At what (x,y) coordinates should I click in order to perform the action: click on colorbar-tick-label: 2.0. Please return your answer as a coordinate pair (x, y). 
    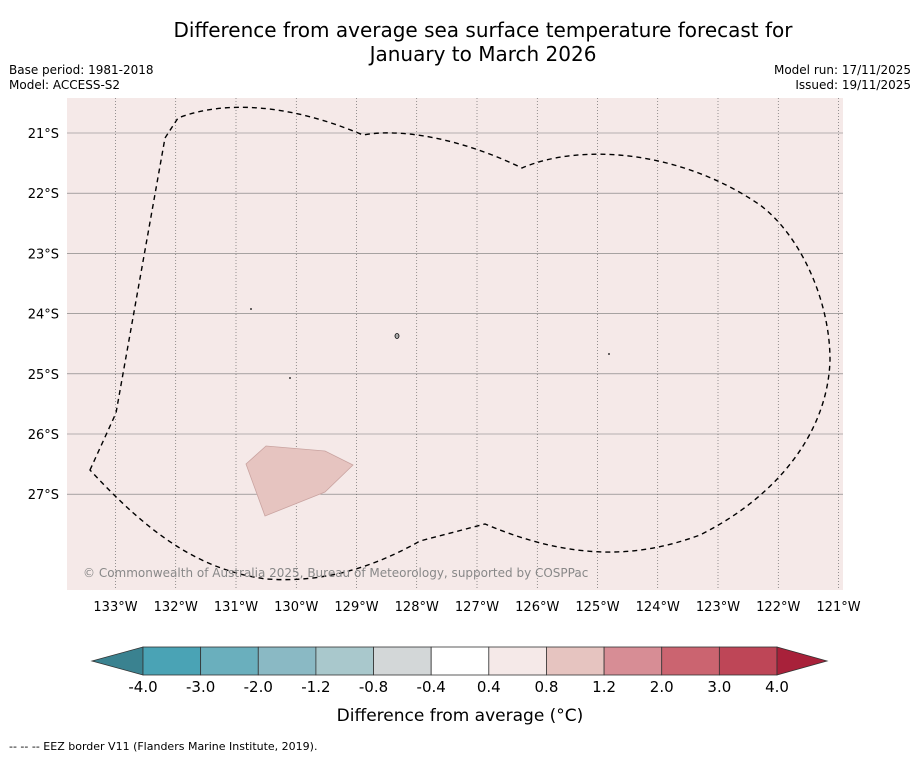
    Looking at the image, I should click on (662, 687).